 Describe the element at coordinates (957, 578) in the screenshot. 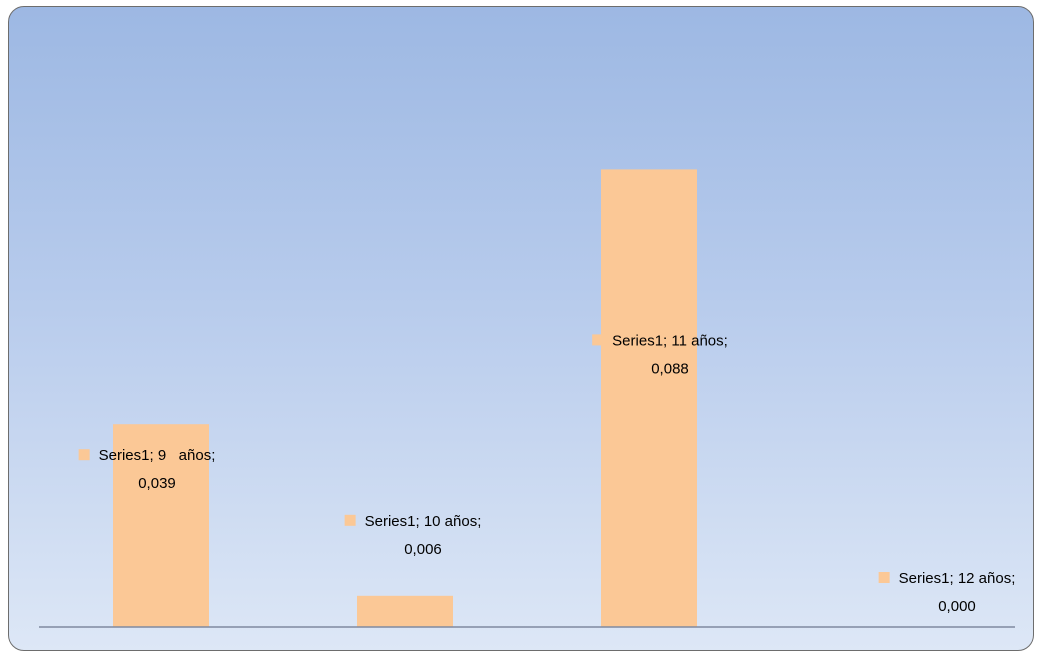

I see `data-label-line1-4: Series1; 12 años;` at that location.